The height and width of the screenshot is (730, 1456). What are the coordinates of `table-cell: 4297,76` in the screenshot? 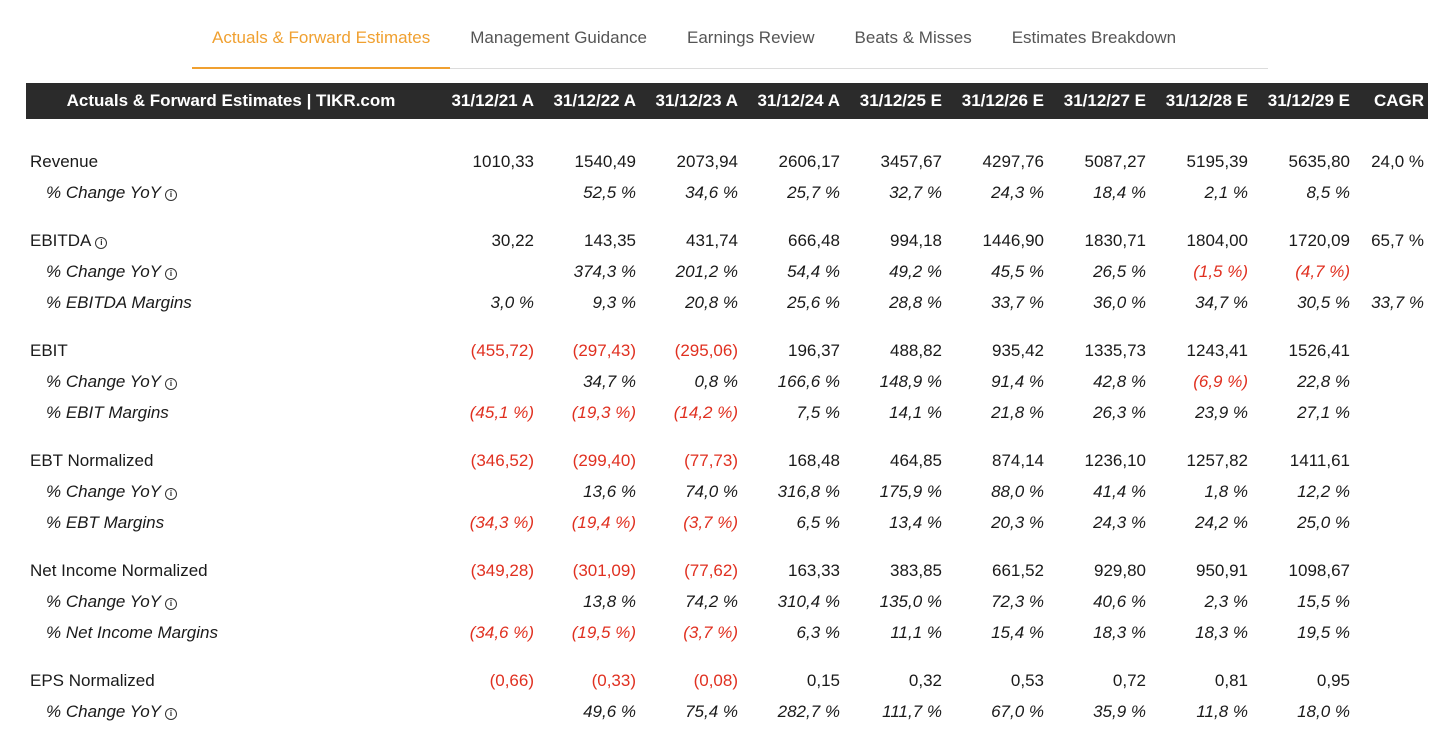 It's located at (1013, 161).